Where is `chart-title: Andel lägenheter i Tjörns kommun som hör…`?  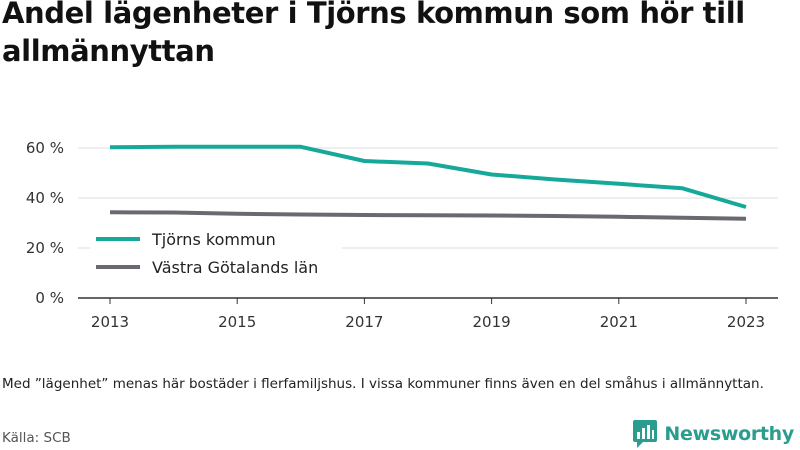 chart-title: Andel lägenheter i Tjörns kommun som hör… is located at coordinates (373, 34).